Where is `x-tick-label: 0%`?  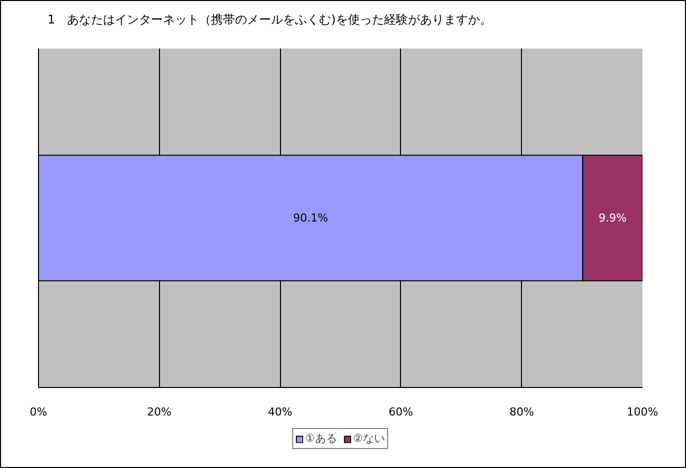
x-tick-label: 0% is located at coordinates (39, 412).